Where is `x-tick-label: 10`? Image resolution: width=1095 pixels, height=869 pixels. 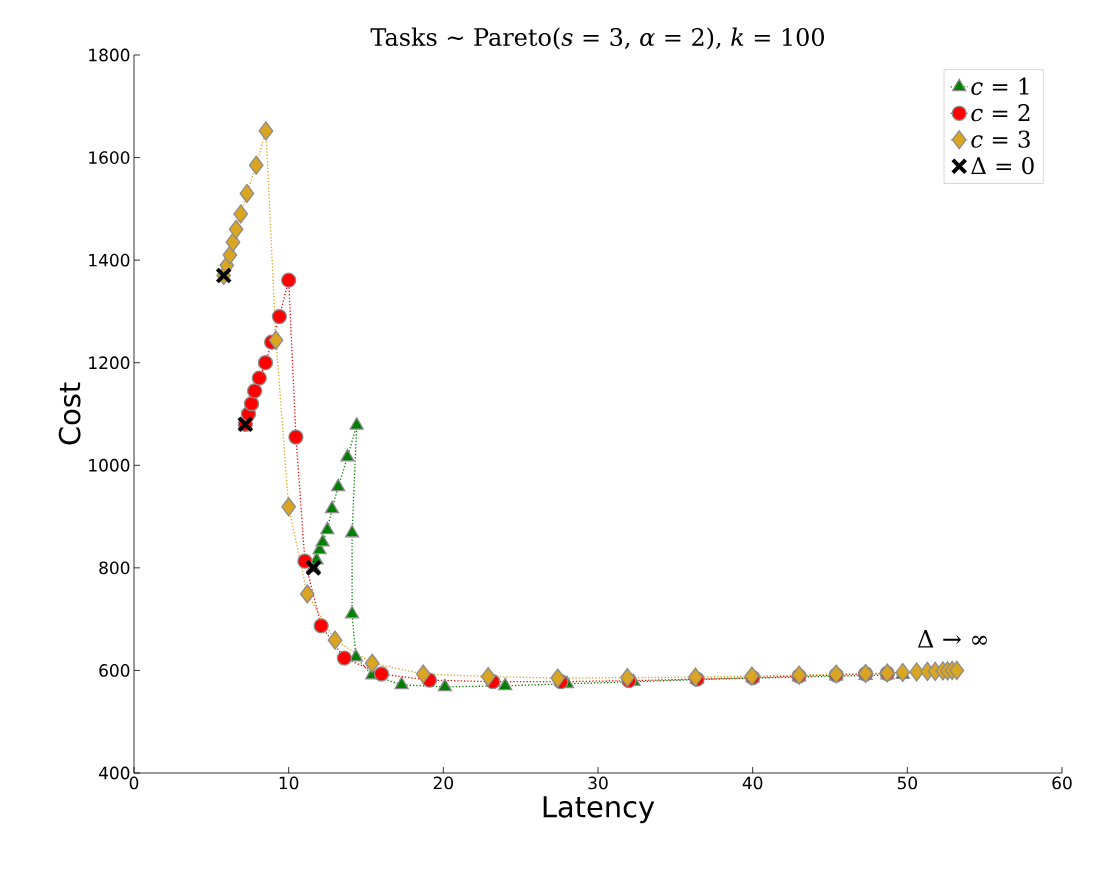
x-tick-label: 10 is located at coordinates (289, 783).